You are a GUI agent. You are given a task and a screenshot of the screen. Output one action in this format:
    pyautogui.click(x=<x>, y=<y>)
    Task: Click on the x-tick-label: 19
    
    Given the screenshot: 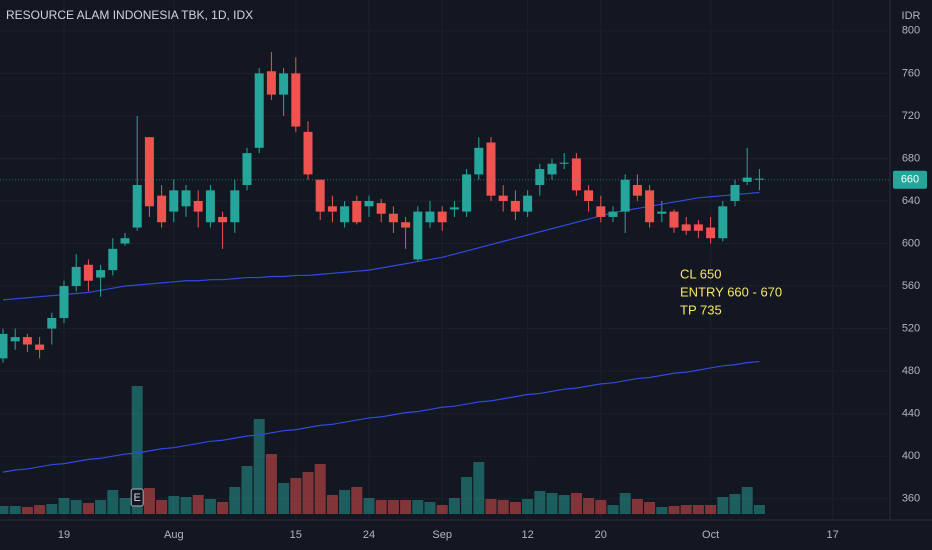 What is the action you would take?
    pyautogui.click(x=64, y=535)
    